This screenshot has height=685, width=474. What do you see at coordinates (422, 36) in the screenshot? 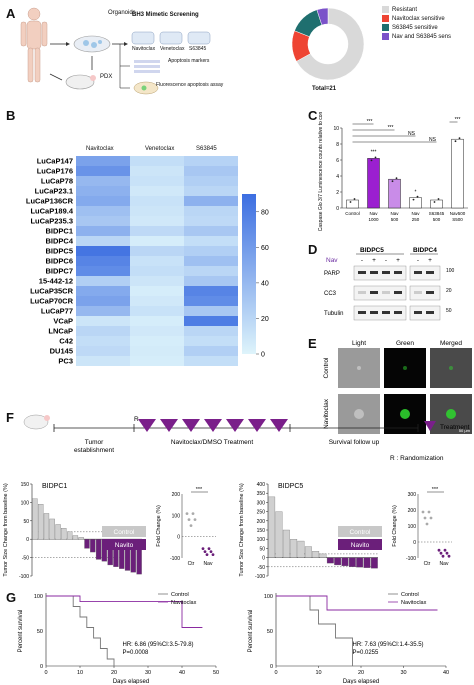
I see `legend-label: Nav and S63845 sens` at bounding box center [422, 36].